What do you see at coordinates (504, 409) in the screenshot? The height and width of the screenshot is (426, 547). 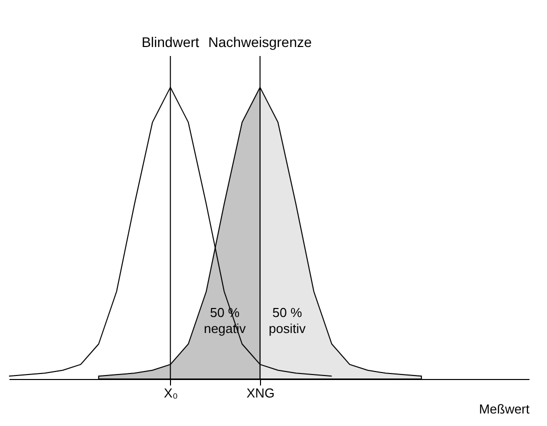 I see `x-axis-title: Meßwert` at bounding box center [504, 409].